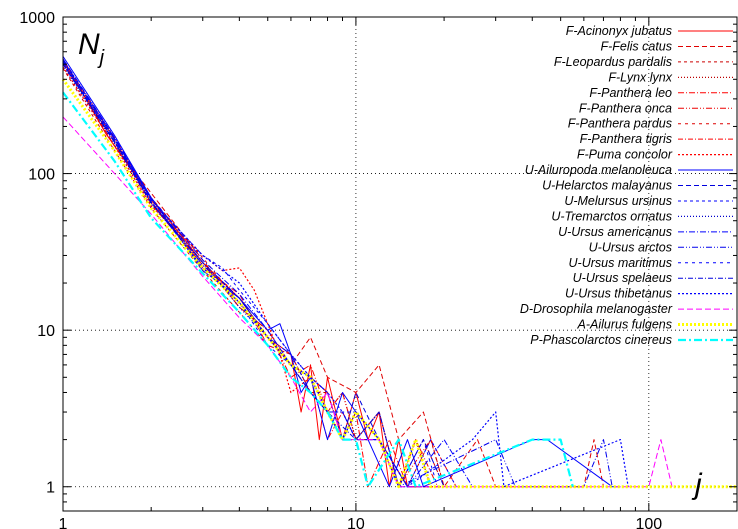 This screenshot has width=738, height=529. What do you see at coordinates (625, 325) in the screenshot?
I see `legend-label-19: A-Ailurus fulgens` at bounding box center [625, 325].